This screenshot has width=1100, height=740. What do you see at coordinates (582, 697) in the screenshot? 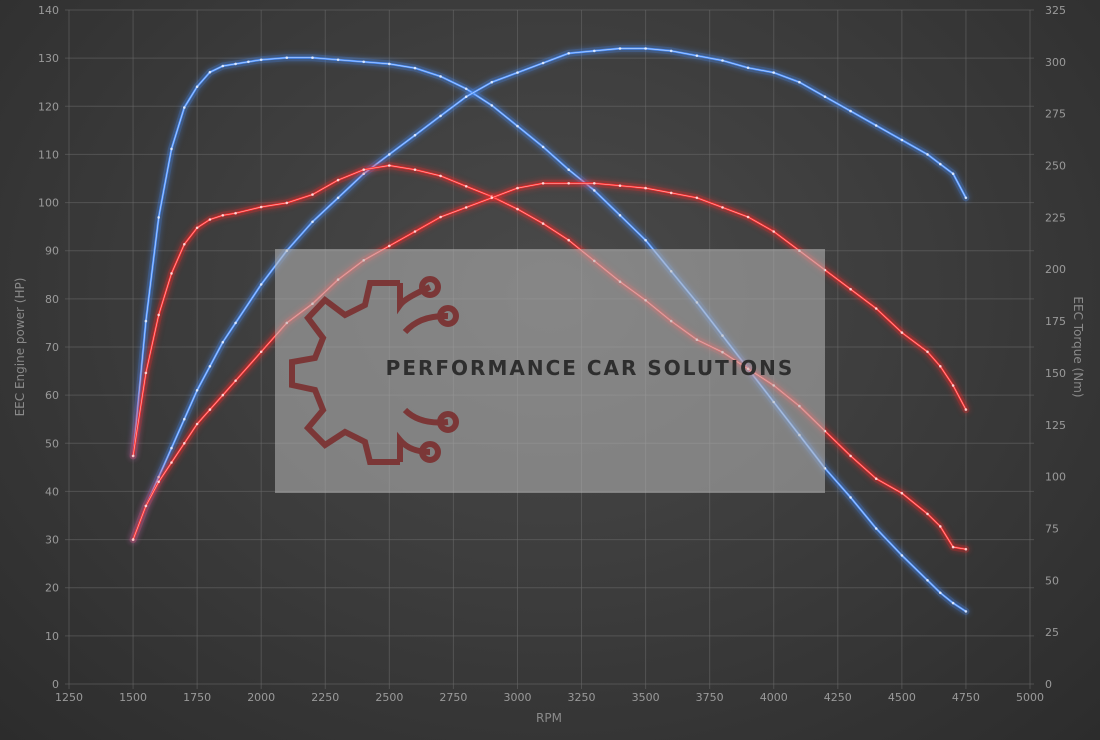
I see `x-tick-label: 3250` at bounding box center [582, 697].